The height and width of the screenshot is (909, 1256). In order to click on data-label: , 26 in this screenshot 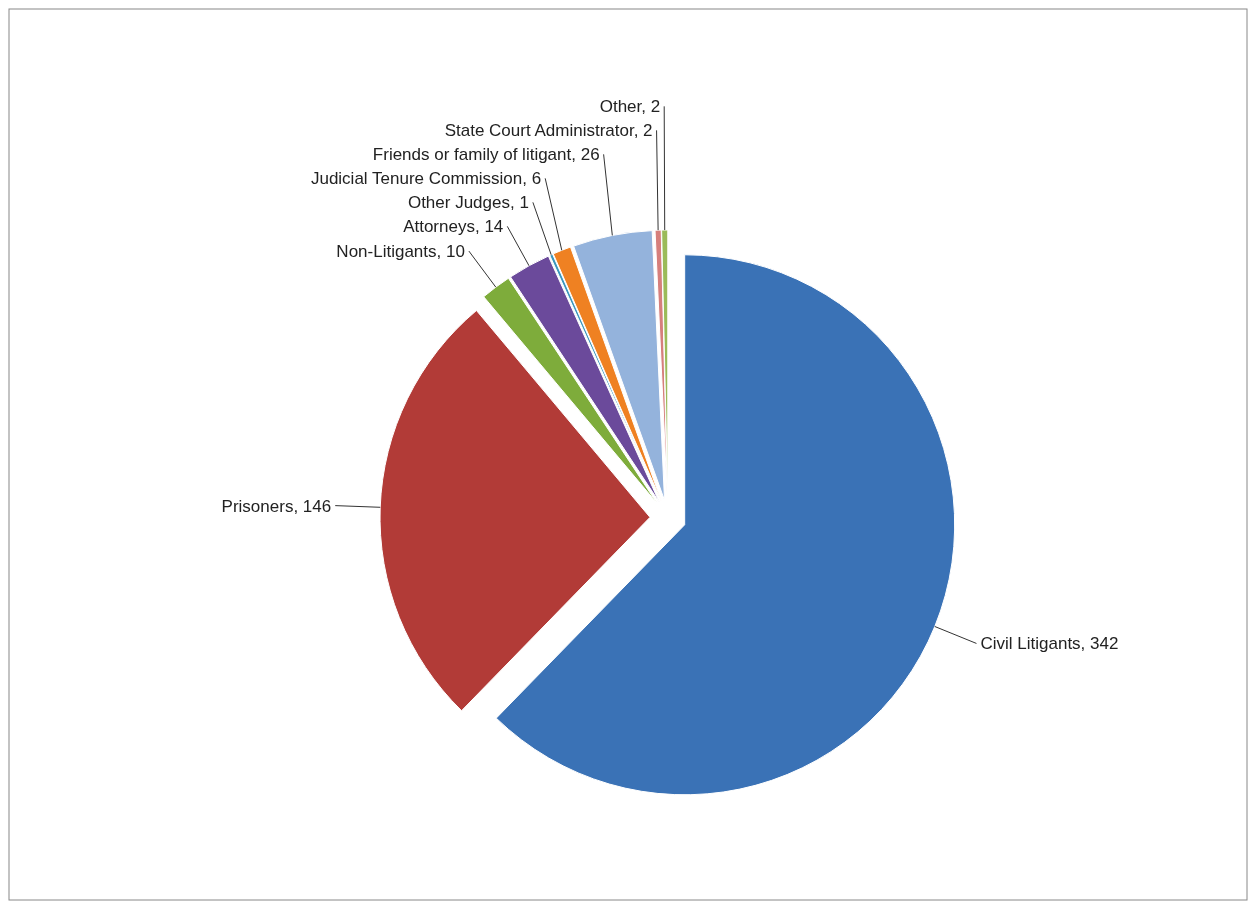, I will do `click(585, 155)`.